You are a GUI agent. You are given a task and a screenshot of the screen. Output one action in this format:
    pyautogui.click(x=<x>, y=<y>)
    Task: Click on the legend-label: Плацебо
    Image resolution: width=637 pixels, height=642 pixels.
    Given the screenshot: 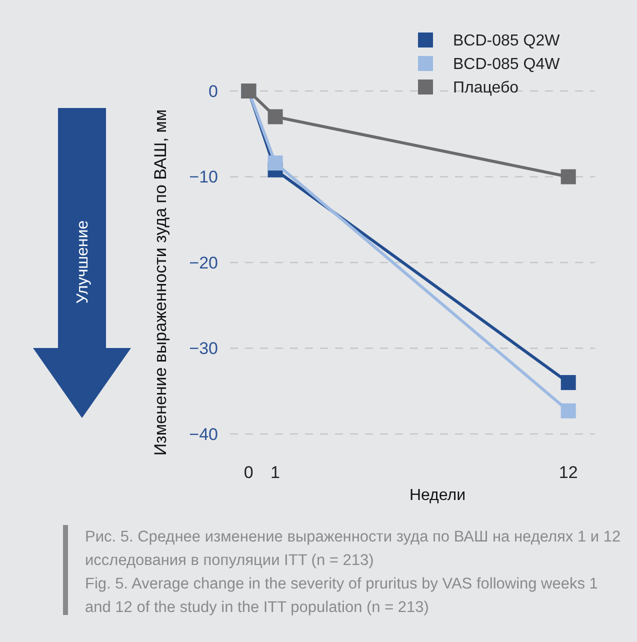 What is the action you would take?
    pyautogui.click(x=486, y=88)
    